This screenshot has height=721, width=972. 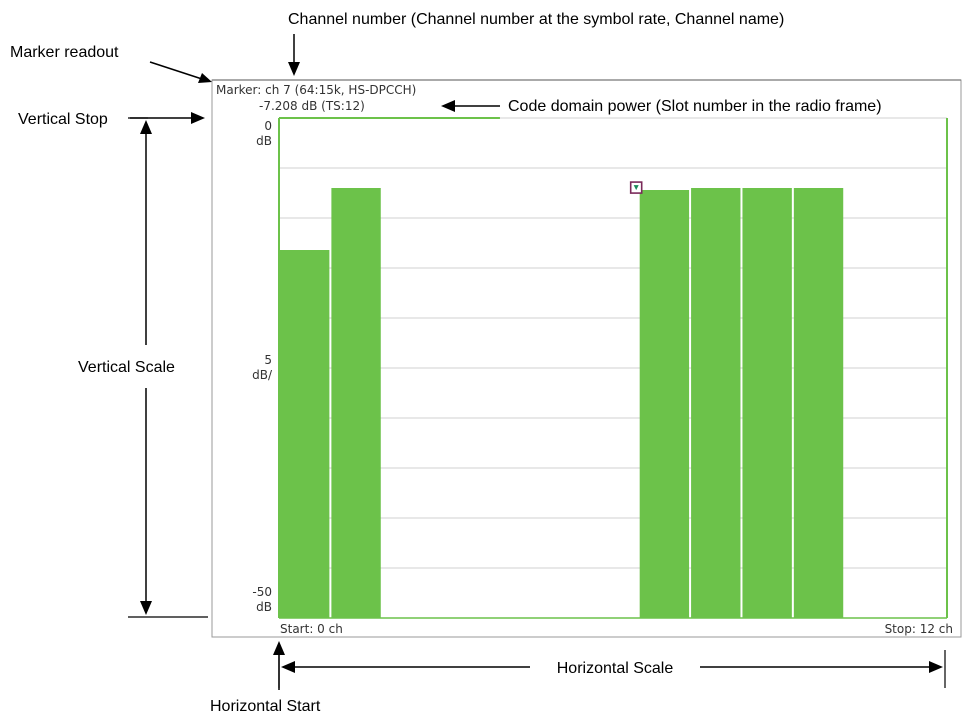 What do you see at coordinates (288, 667) in the screenshot?
I see `horizontal-scale-arrowhead-left` at bounding box center [288, 667].